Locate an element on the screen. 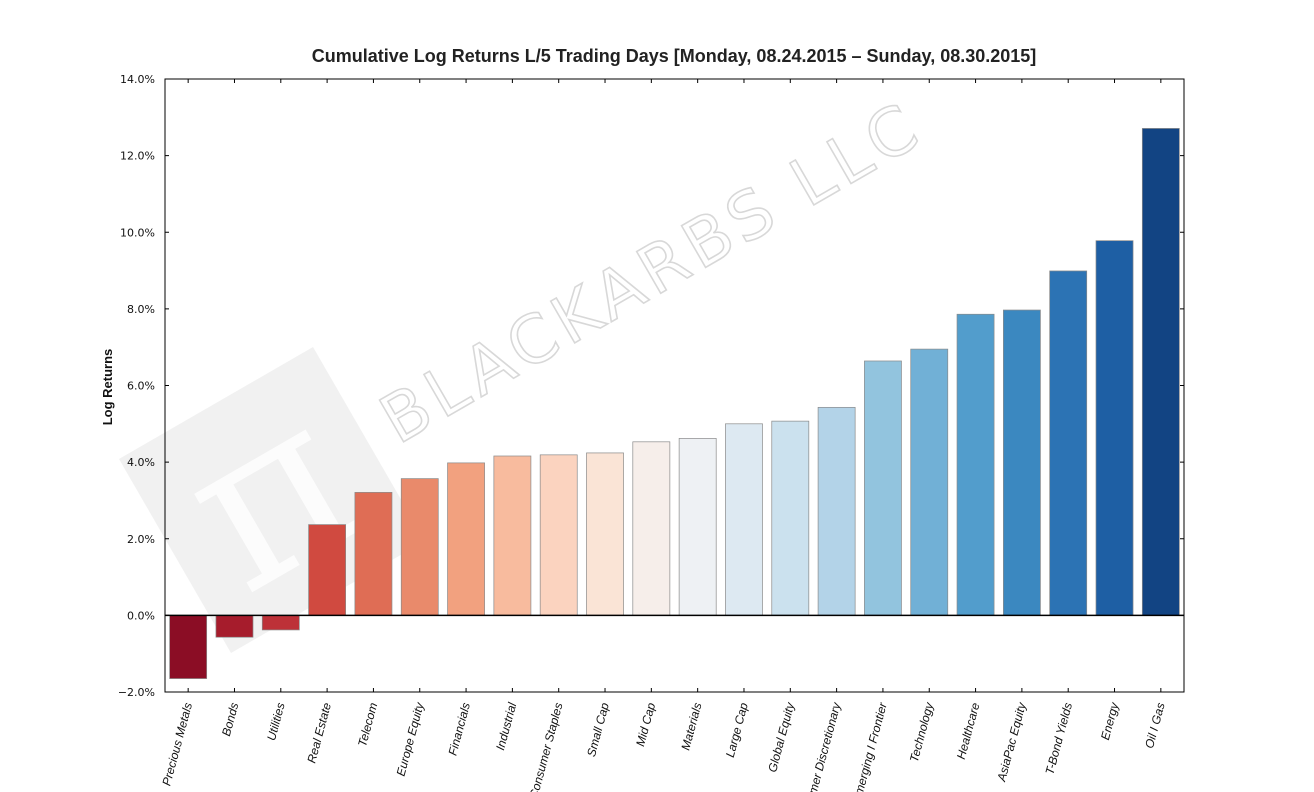  x-tick-label: Industrial is located at coordinates (506, 726).